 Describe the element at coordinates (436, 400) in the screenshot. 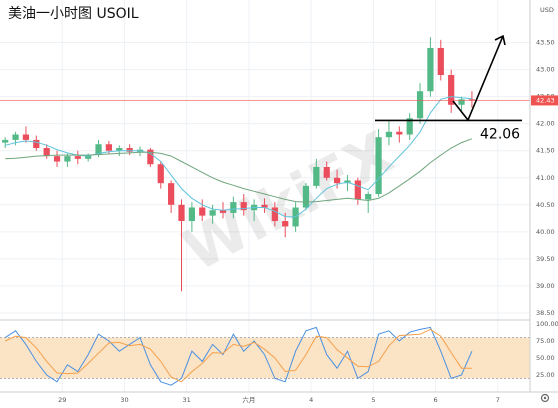

I see `x-tick-label: 6` at that location.